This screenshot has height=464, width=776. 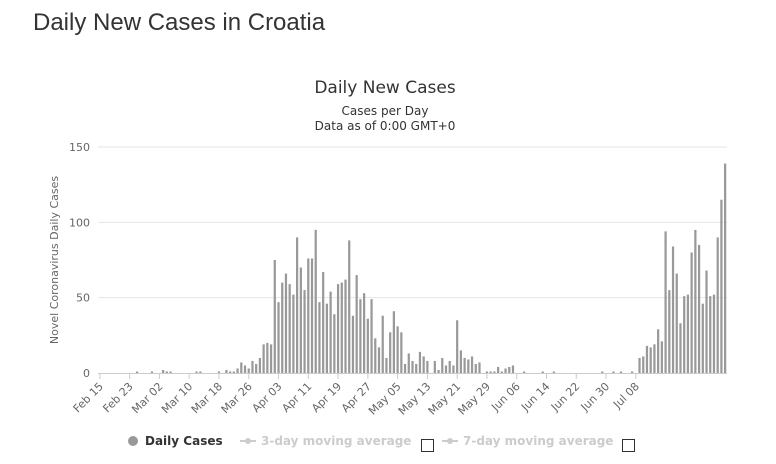 What do you see at coordinates (628, 445) in the screenshot?
I see `checkbox-7-day-average` at bounding box center [628, 445].